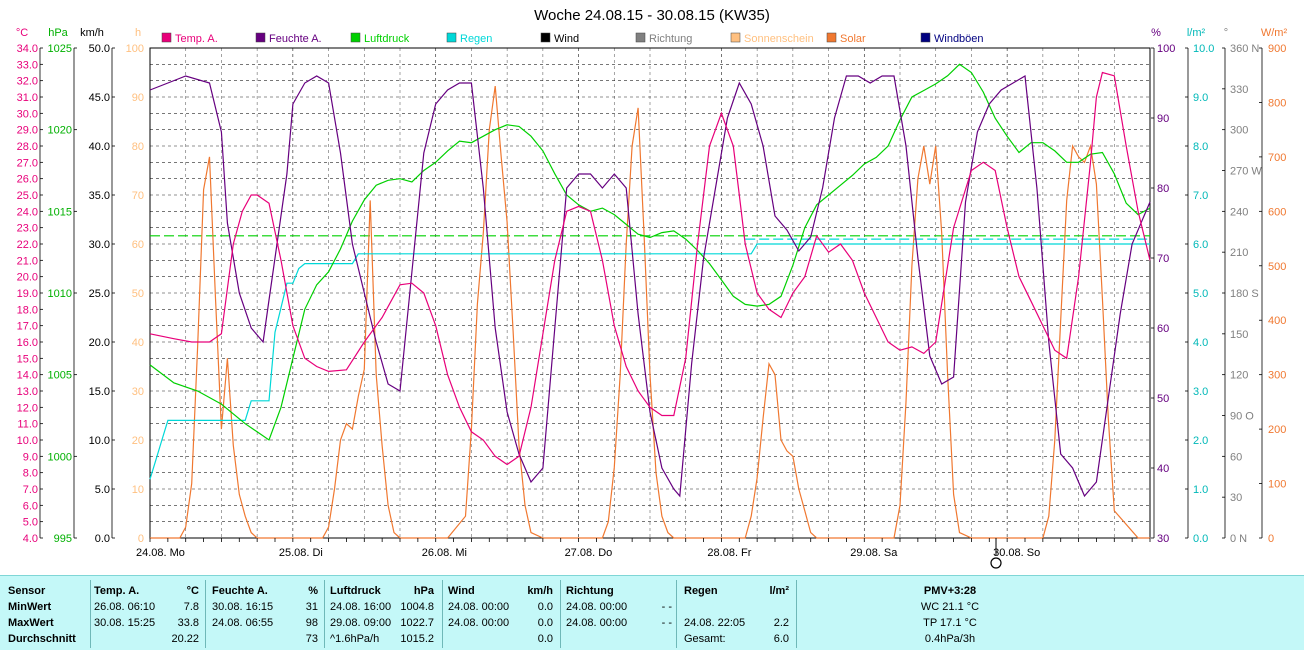 The width and height of the screenshot is (1304, 650). I want to click on direction-tick-label: 150, so click(1239, 335).